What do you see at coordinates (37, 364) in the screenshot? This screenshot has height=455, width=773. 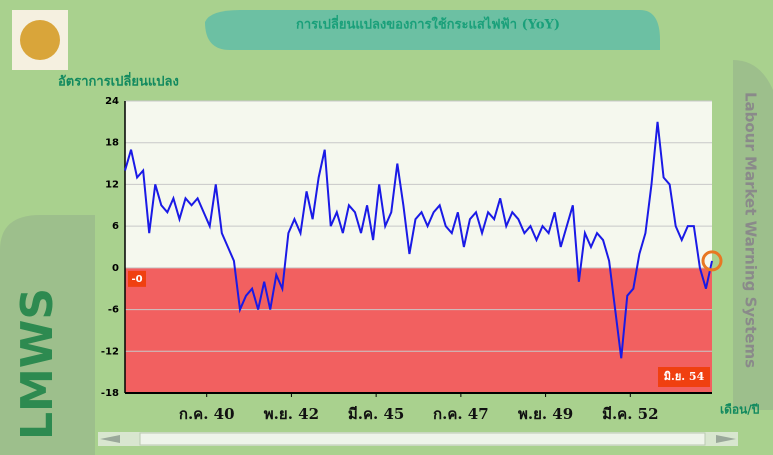 I see `brand: LMWS` at bounding box center [37, 364].